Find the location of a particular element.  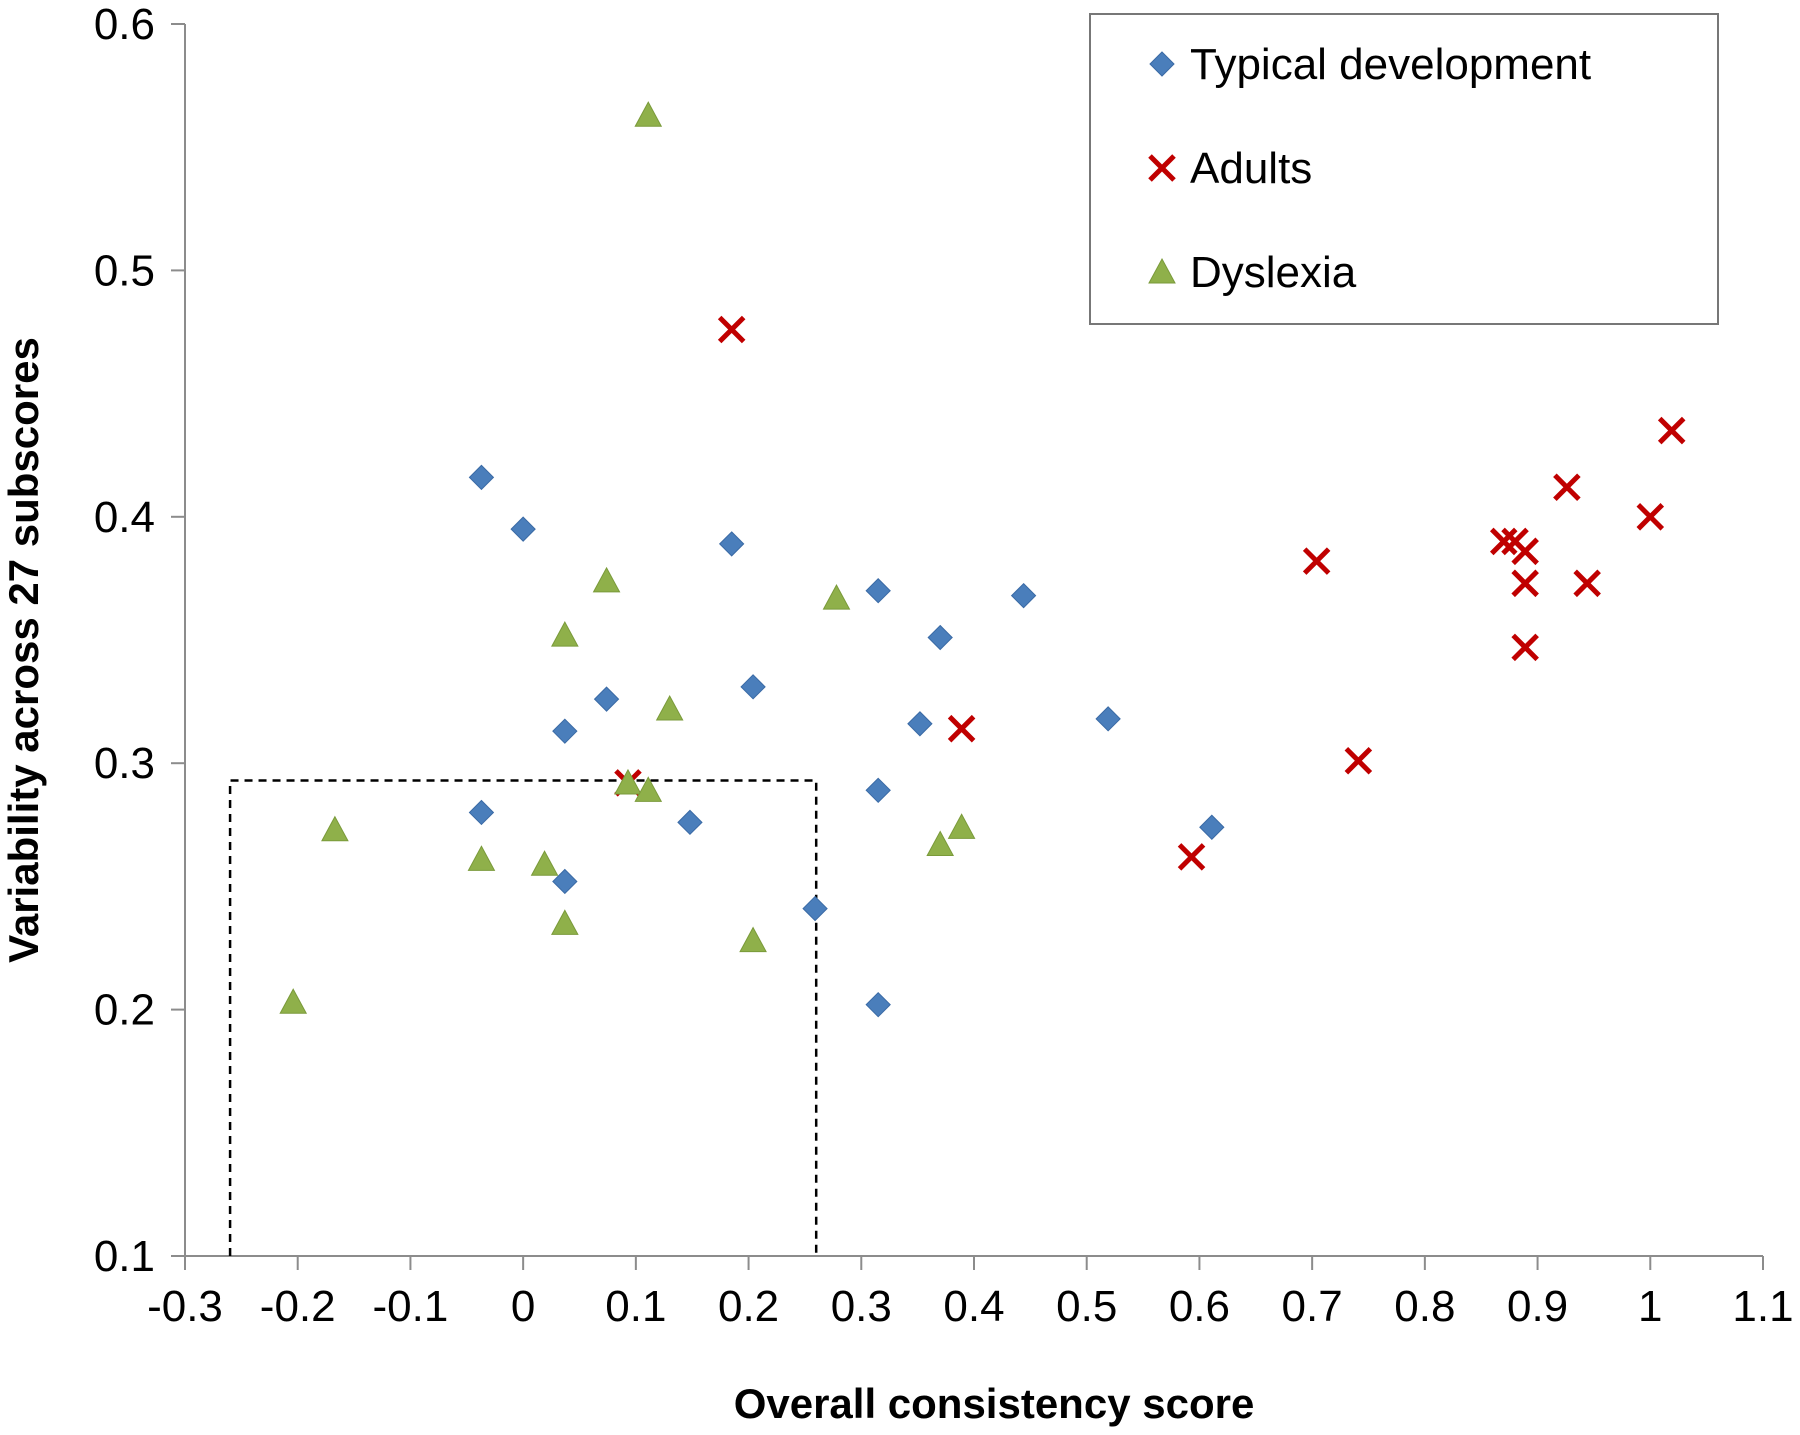

y-axis-title: Variability across 27 subscores is located at coordinates (23, 650).